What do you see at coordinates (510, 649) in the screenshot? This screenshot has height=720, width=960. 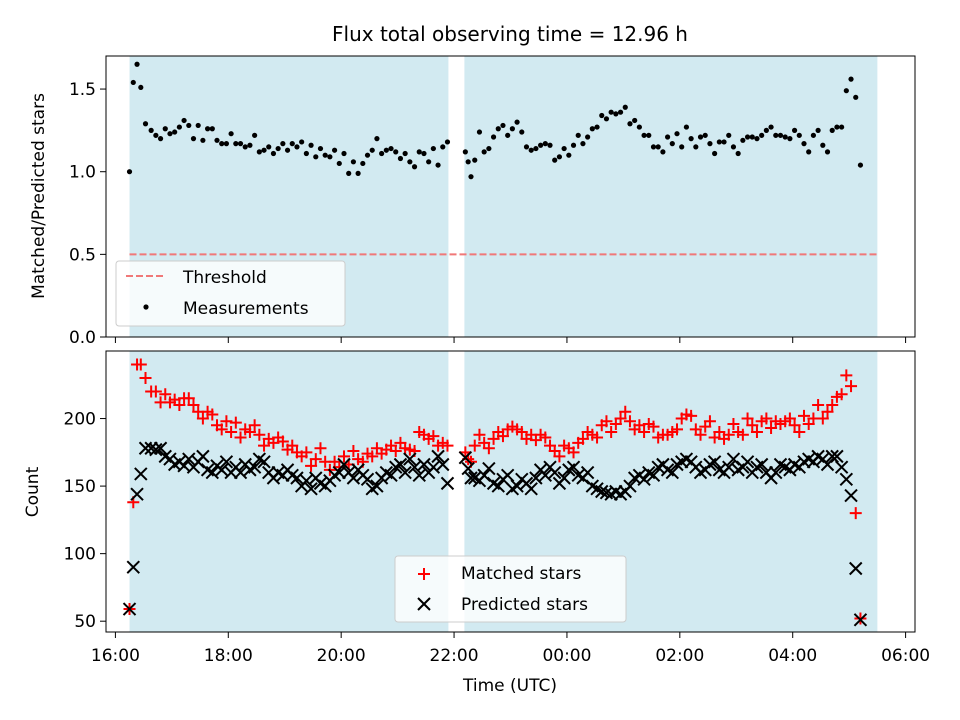 I see `bottom-x-axis: 16:00 18:00 20:00 22:00 00:00 02:00 04:00 06:00` at bounding box center [510, 649].